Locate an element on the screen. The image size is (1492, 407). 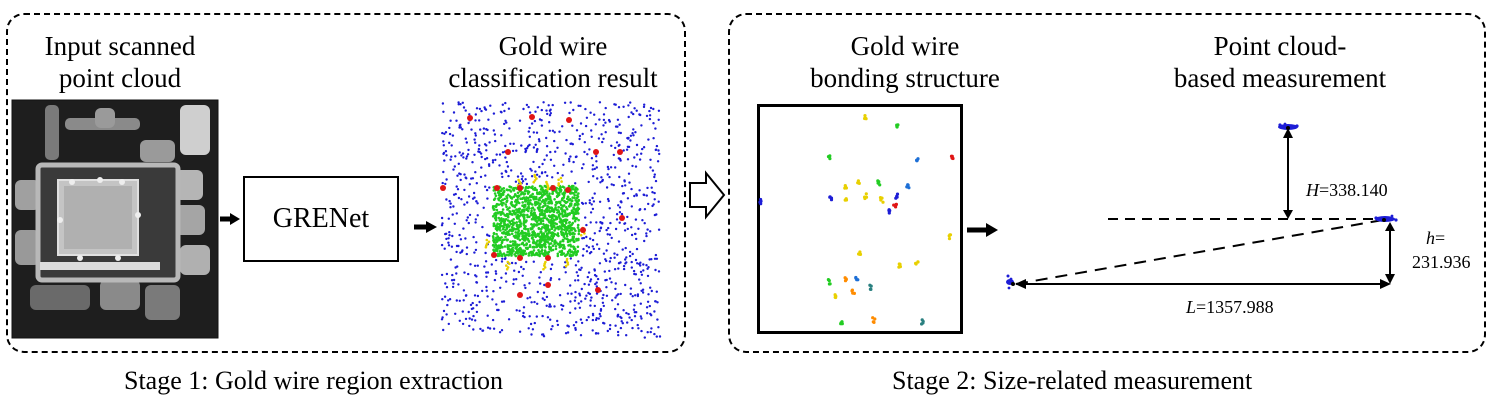
classification-title-line1: Gold wire is located at coordinates (553, 46).